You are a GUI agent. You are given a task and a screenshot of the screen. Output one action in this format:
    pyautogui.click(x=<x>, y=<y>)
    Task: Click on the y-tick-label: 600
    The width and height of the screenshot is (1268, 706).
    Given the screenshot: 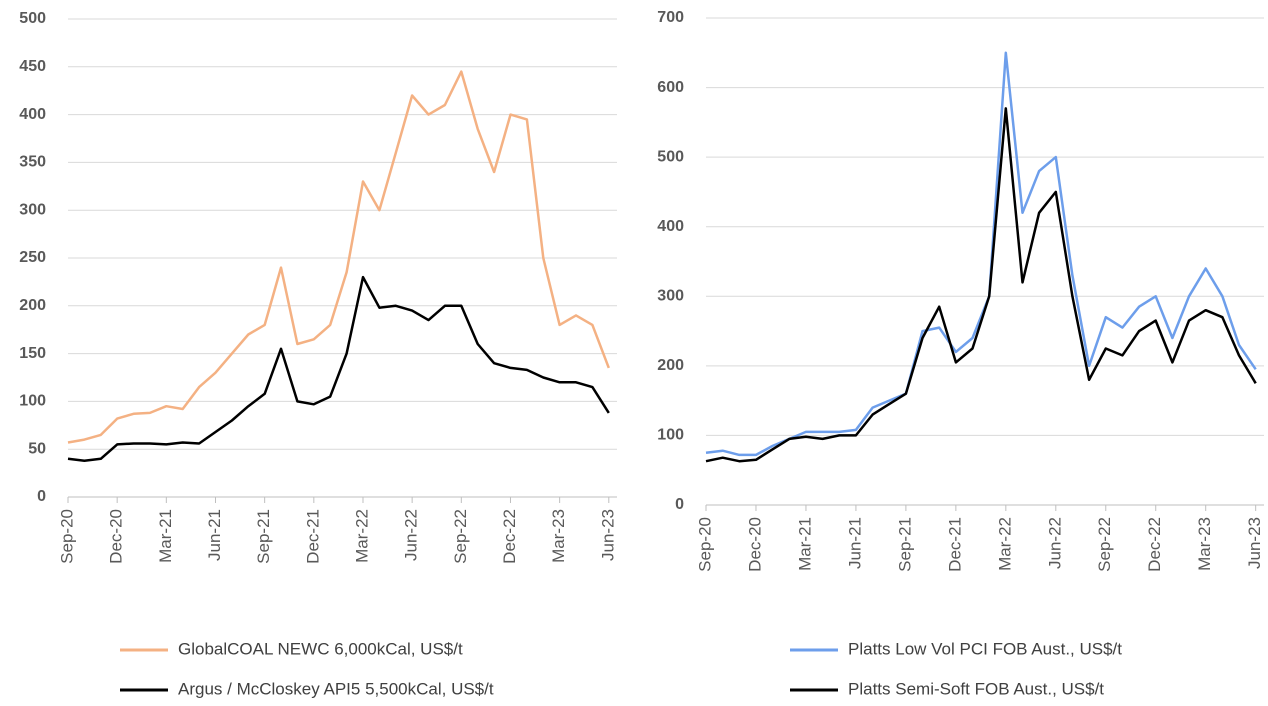 What is the action you would take?
    pyautogui.click(x=670, y=87)
    